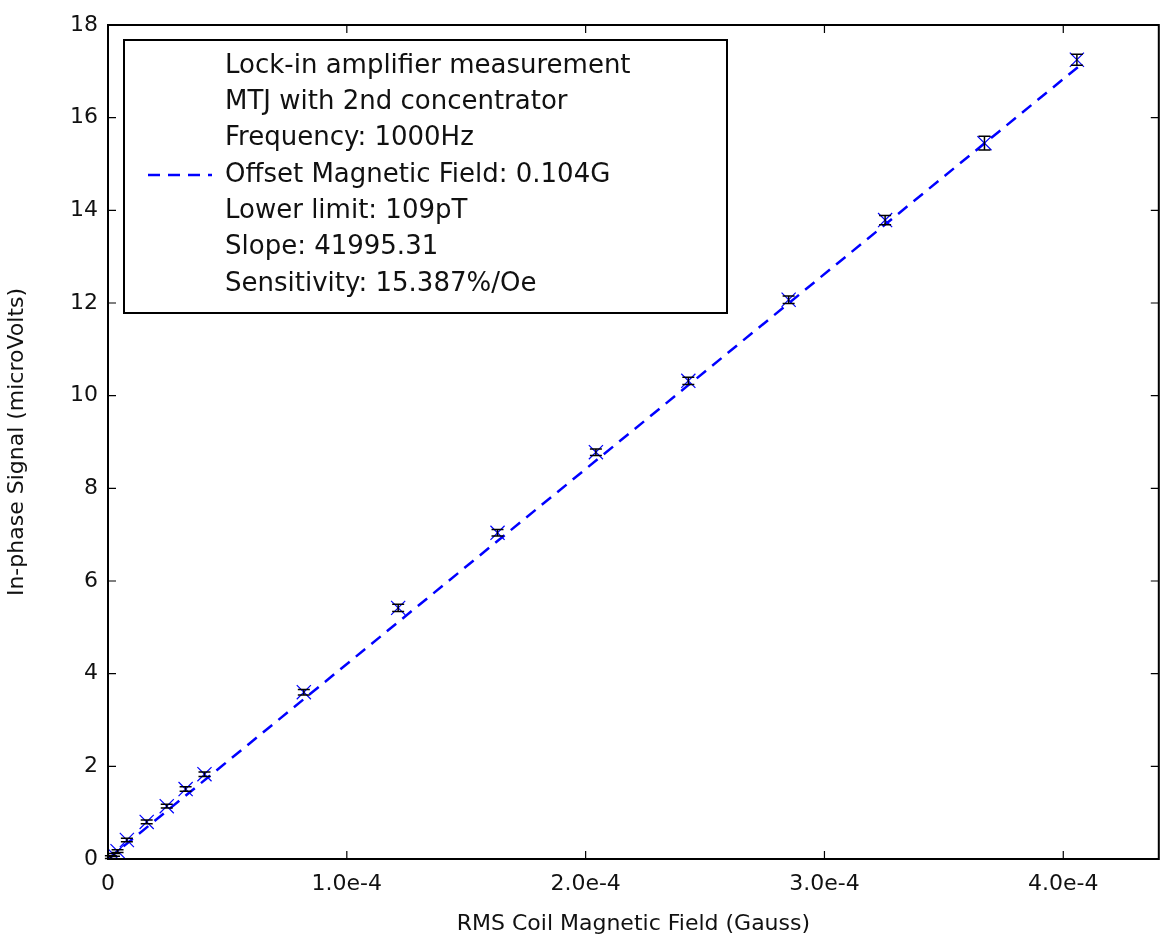 The image size is (1170, 941). What do you see at coordinates (428, 63) in the screenshot?
I see `annotation: Lock-in amplifier measurement` at bounding box center [428, 63].